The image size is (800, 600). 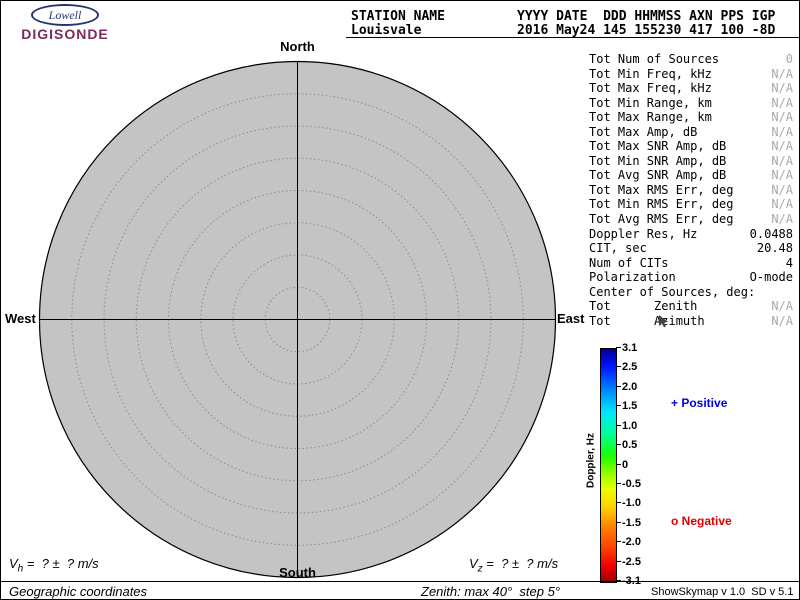 What do you see at coordinates (643, 306) in the screenshot?
I see `stat-label: Tot Zenith` at bounding box center [643, 306].